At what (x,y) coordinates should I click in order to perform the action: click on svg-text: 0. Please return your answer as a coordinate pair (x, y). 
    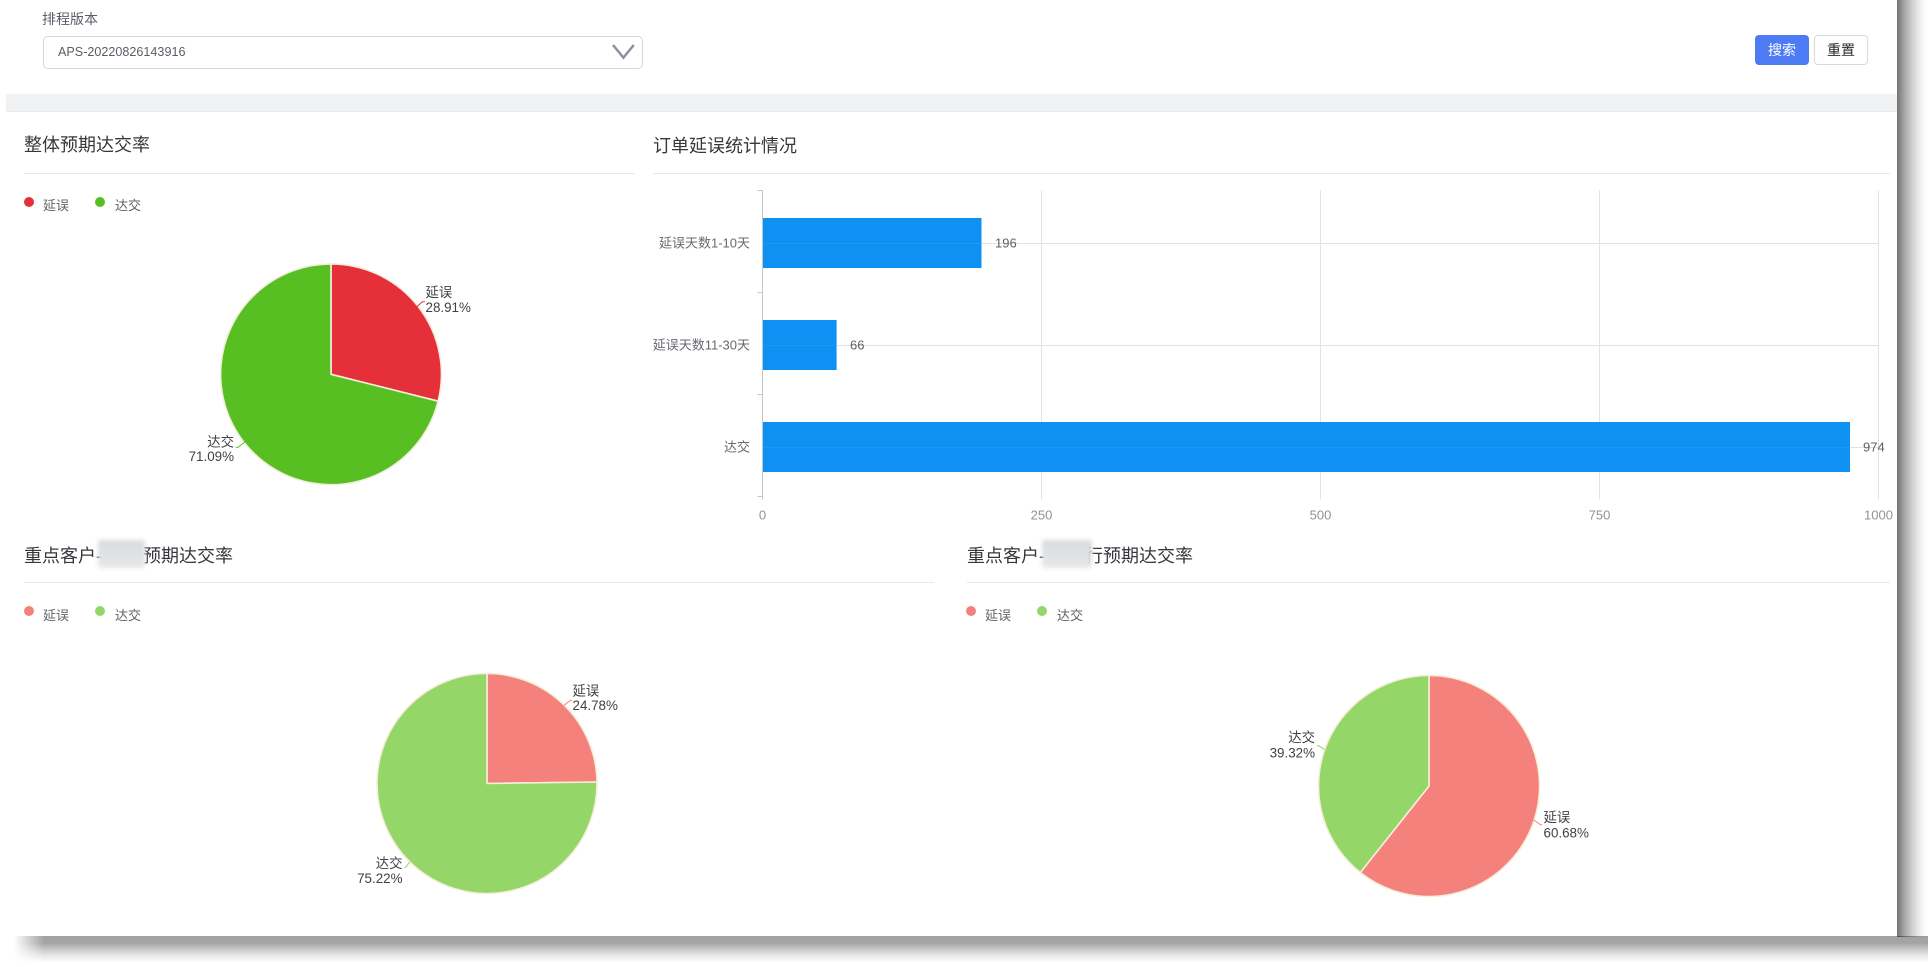
    Looking at the image, I should click on (762, 515).